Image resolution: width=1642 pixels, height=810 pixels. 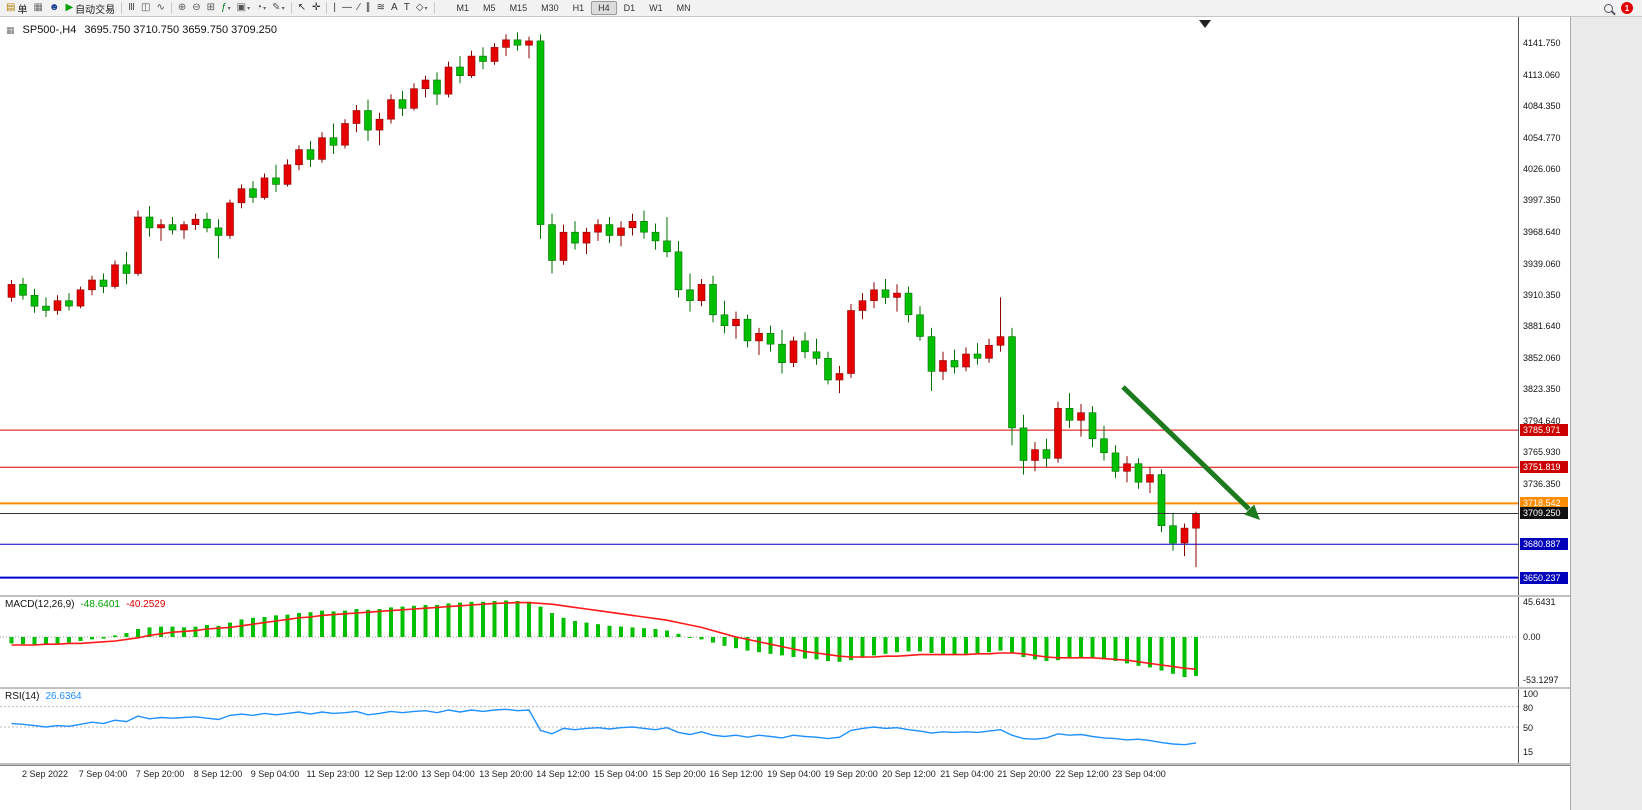 I want to click on price-tag-3709.250: 3709.250, so click(x=1544, y=513).